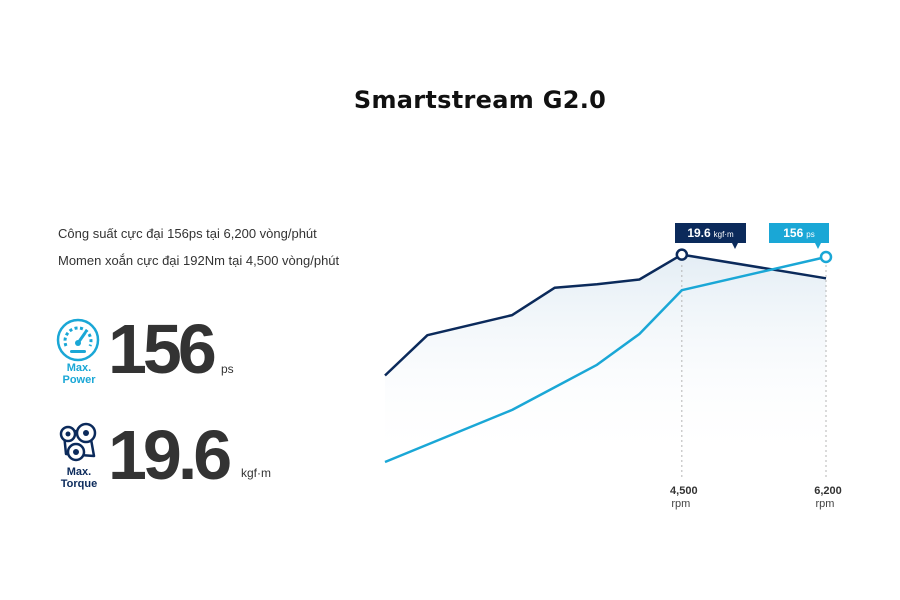 Image resolution: width=900 pixels, height=600 pixels. I want to click on x-tick-label-4500: 4,500, so click(684, 491).